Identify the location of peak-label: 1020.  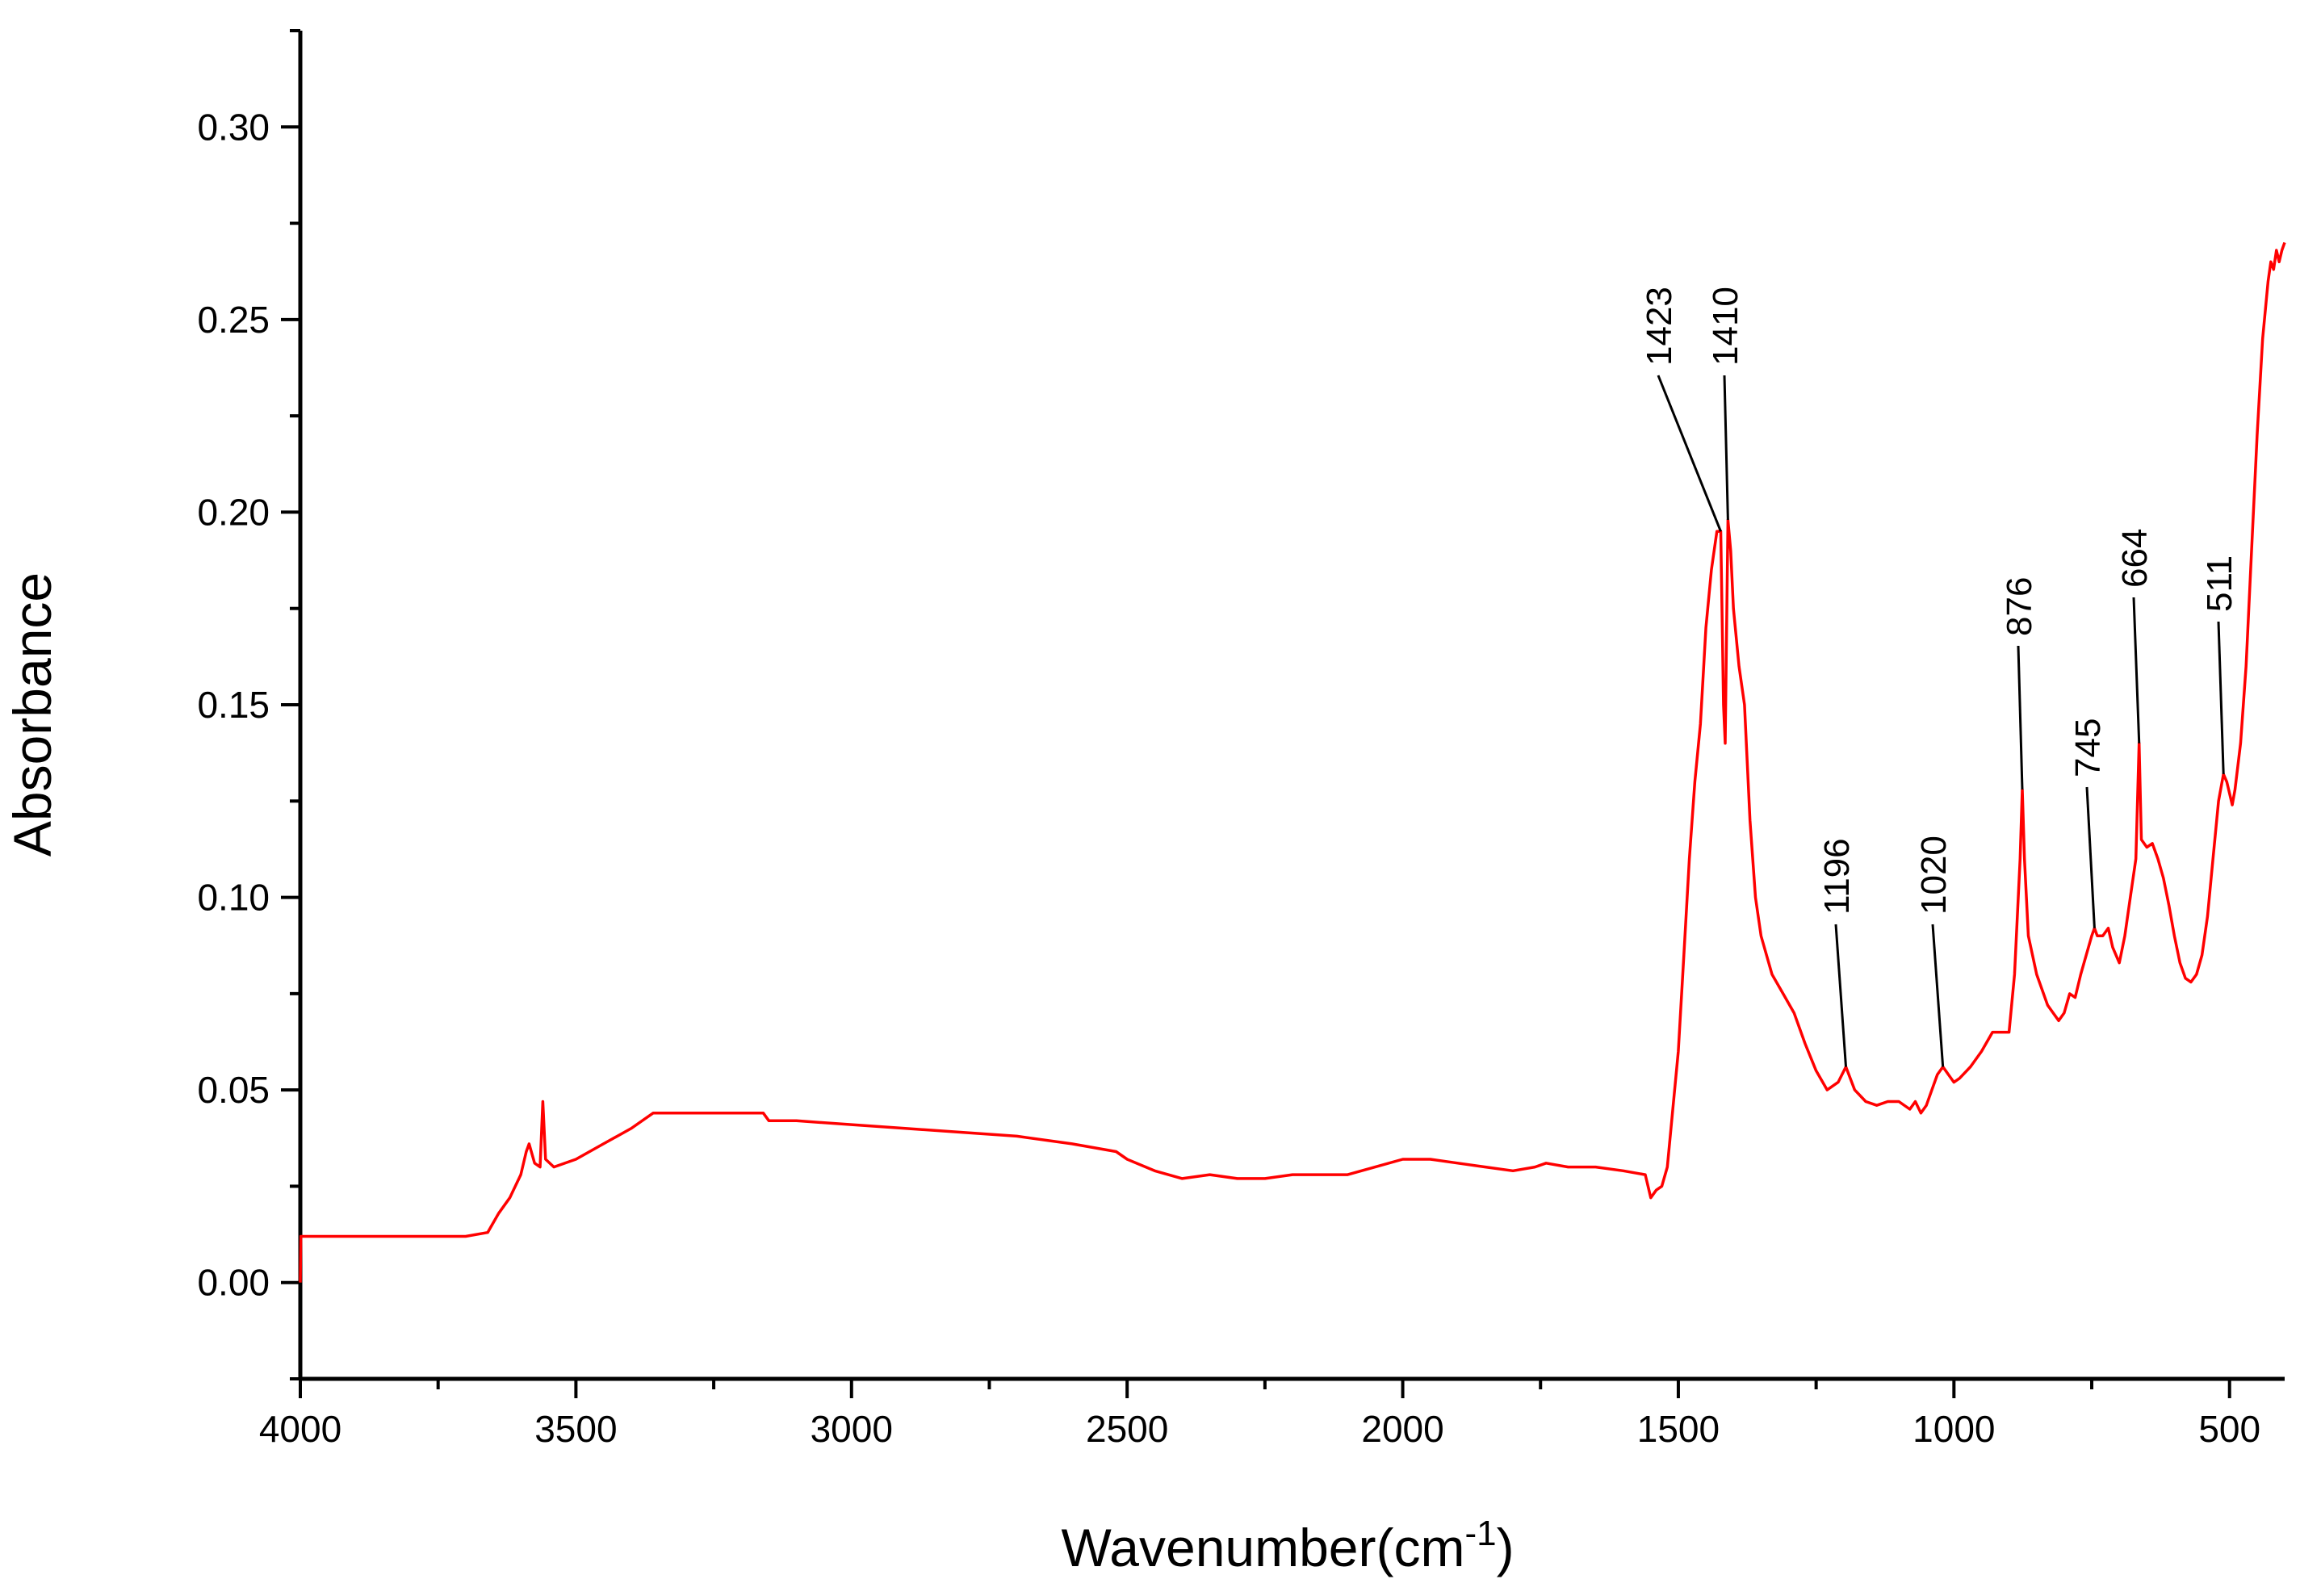
(1934, 875).